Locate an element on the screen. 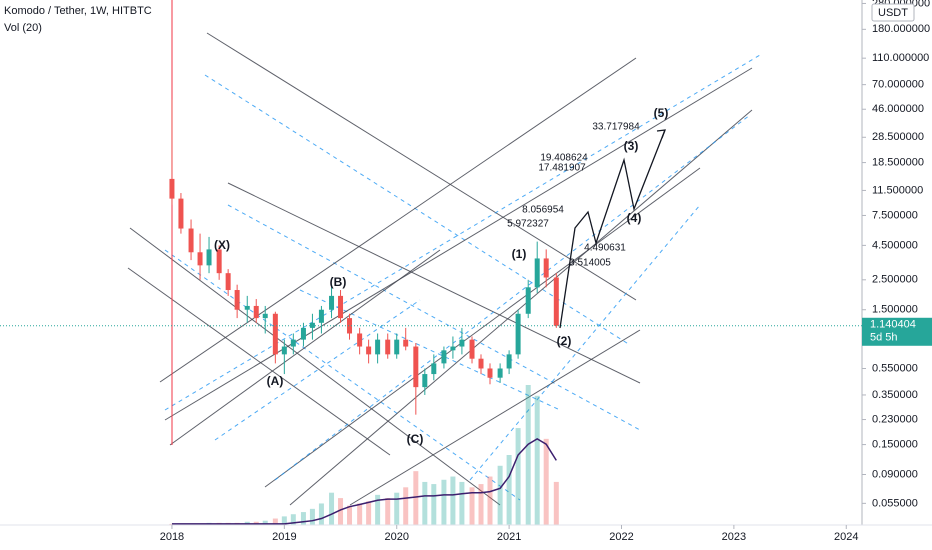  y-tick-label: 70.000000 is located at coordinates (898, 85).